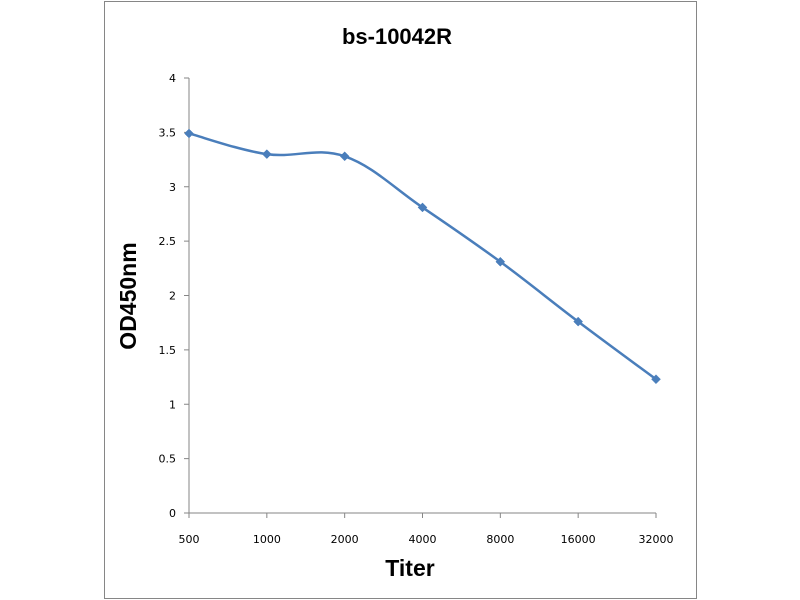 The width and height of the screenshot is (800, 600). Describe the element at coordinates (172, 513) in the screenshot. I see `y-tick-label: 0` at that location.